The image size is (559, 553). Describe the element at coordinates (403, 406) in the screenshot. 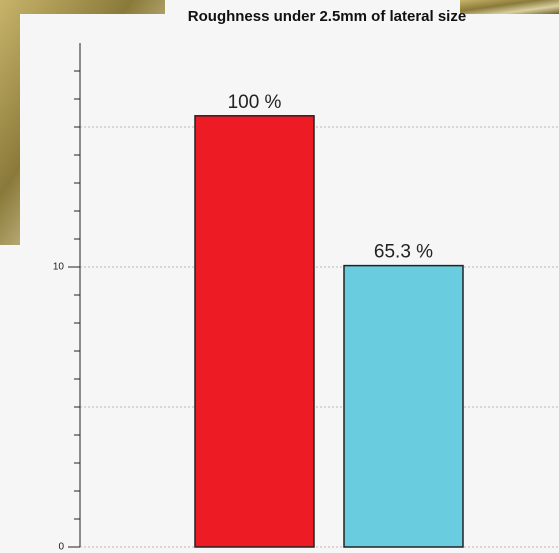

I see `bar` at that location.